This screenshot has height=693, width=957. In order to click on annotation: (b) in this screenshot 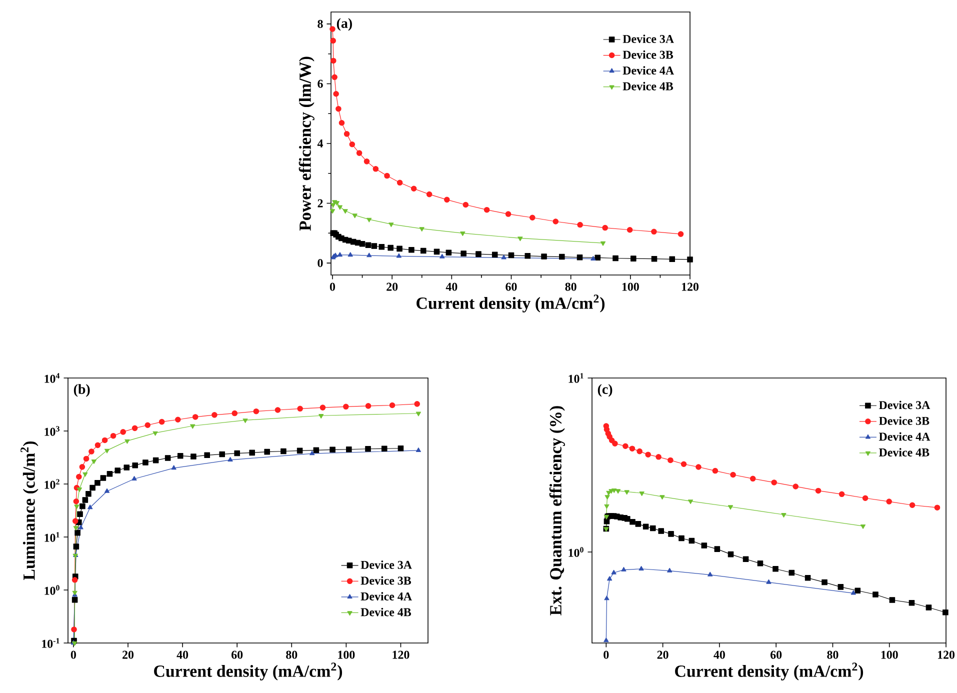, I will do `click(82, 390)`.